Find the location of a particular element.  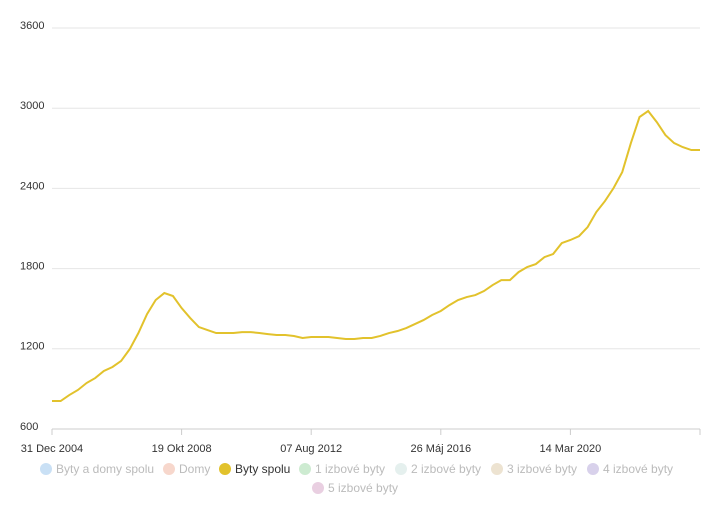

legend-label: Byty a domy spolu is located at coordinates (105, 469).